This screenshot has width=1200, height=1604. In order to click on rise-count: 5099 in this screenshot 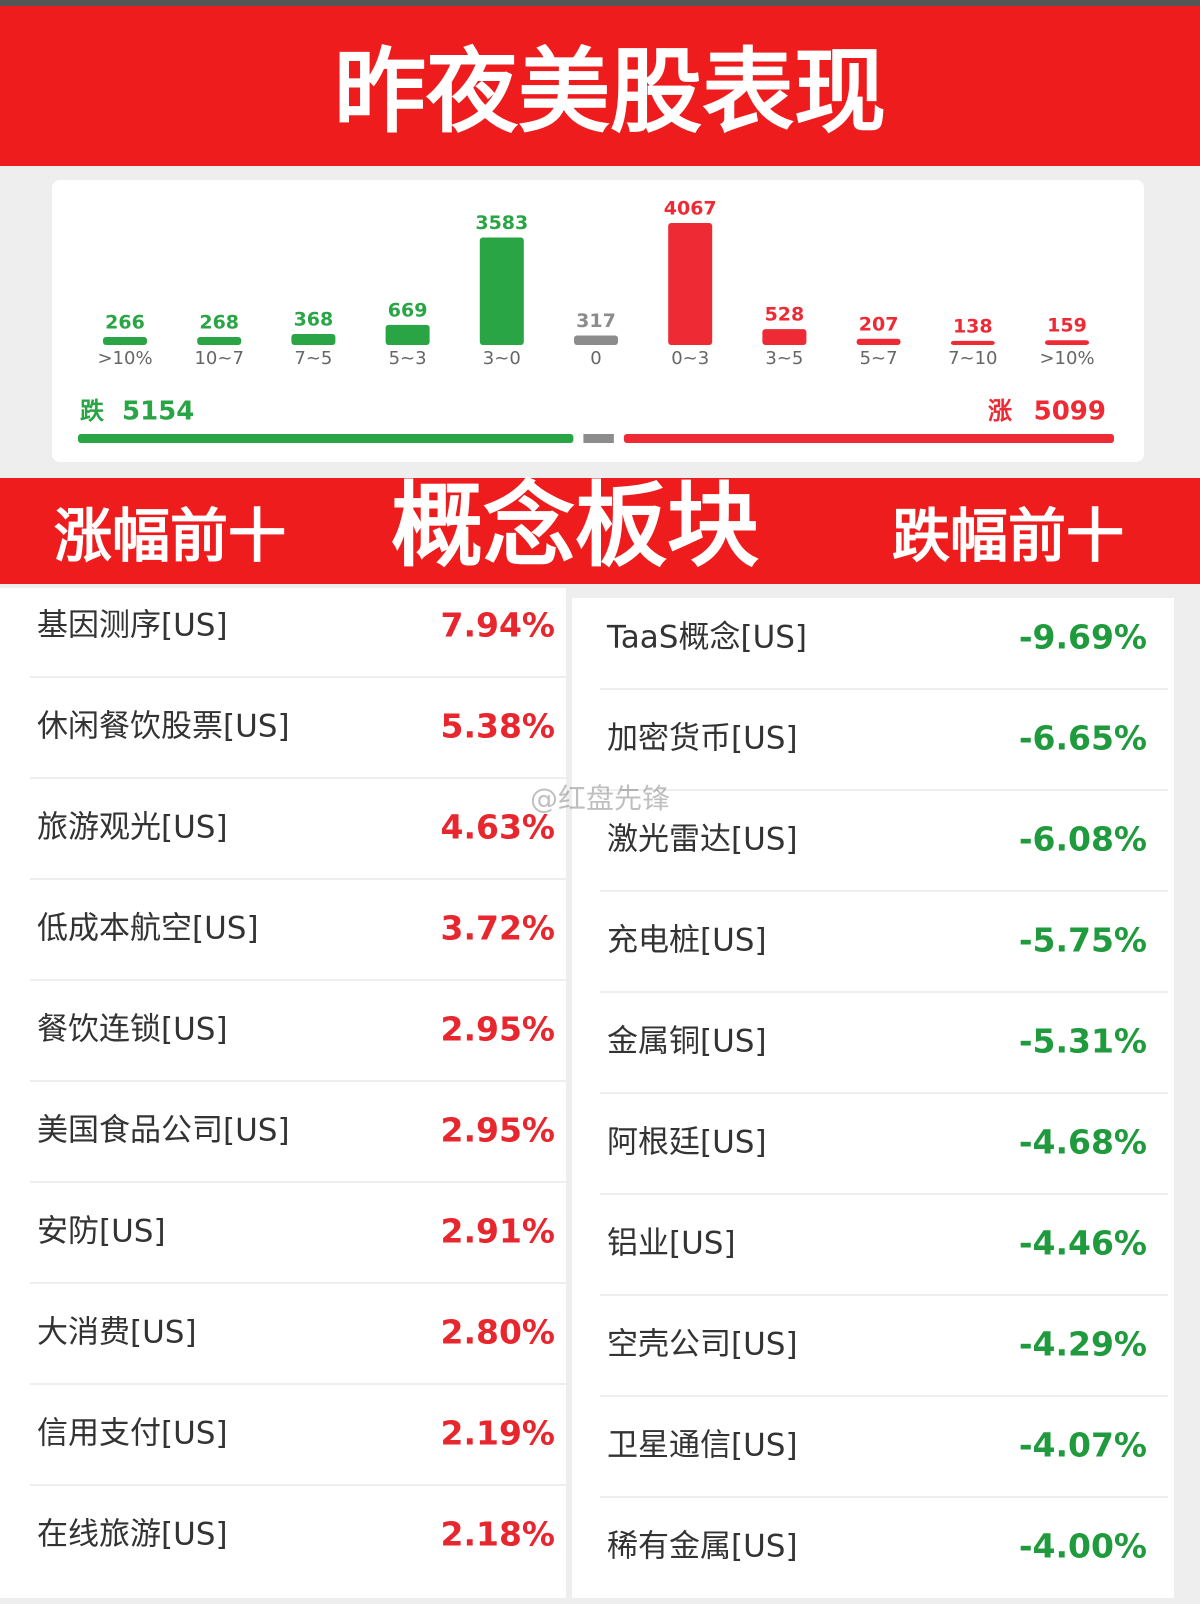, I will do `click(1070, 412)`.